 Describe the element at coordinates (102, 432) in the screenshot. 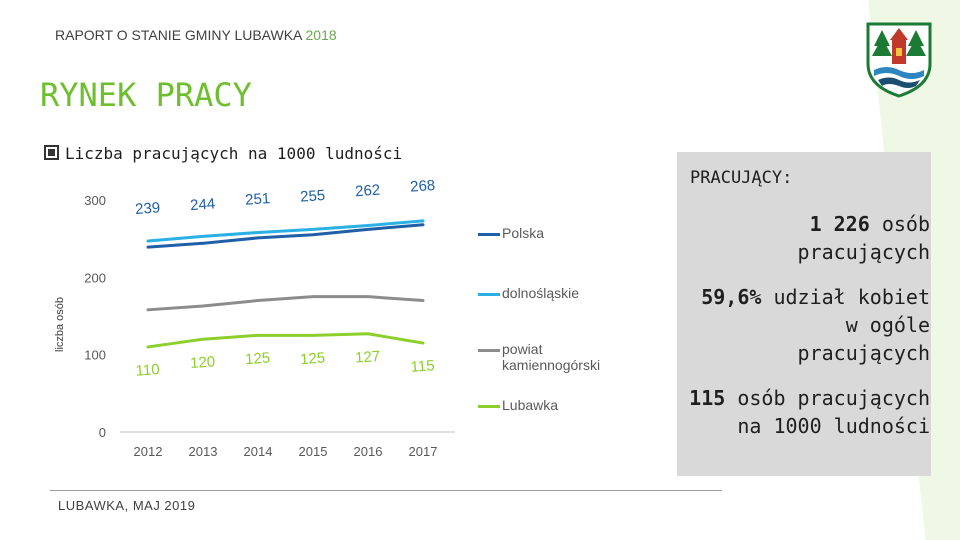

I see `y-tick-label: 0` at that location.